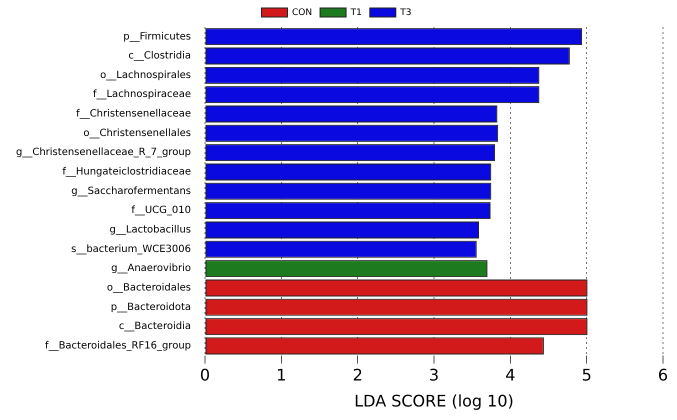 The image size is (677, 420). What do you see at coordinates (145, 75) in the screenshot?
I see `y-tick-label: o__Lachnospirales` at bounding box center [145, 75].